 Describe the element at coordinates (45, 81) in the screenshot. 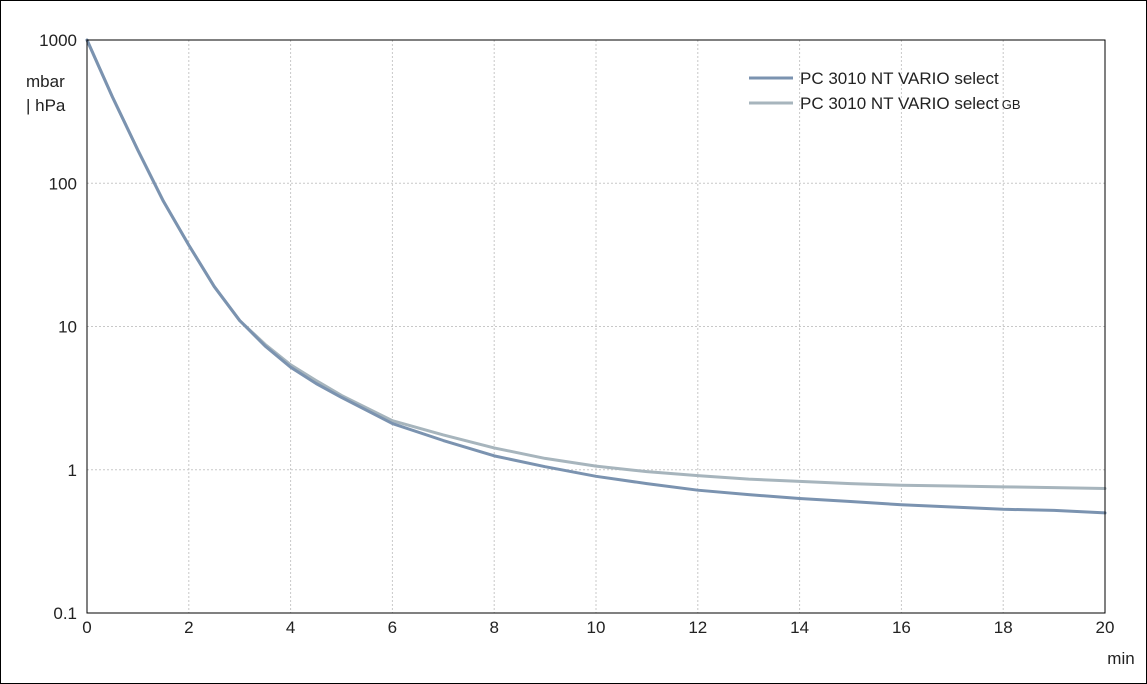

I see `y-axis-unit-label: mbar` at that location.